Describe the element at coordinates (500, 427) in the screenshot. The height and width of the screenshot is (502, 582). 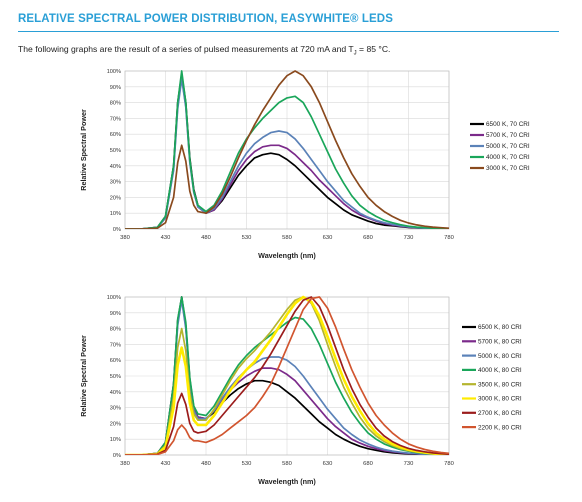
I see `c2-legend-label-8: 2200 K, 80 CRI` at that location.